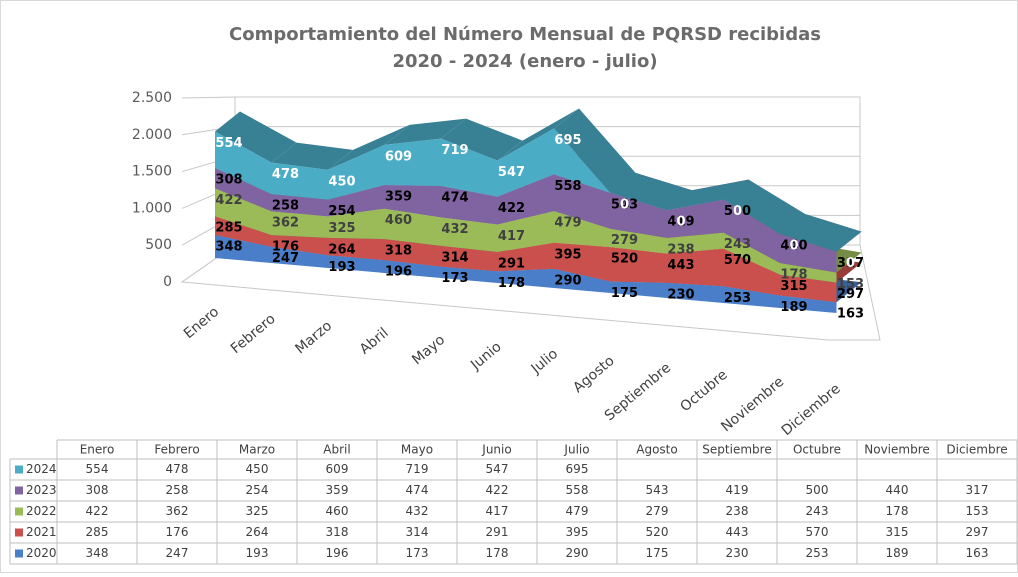 The height and width of the screenshot is (577, 1018). I want to click on data-label: 422, so click(511, 208).